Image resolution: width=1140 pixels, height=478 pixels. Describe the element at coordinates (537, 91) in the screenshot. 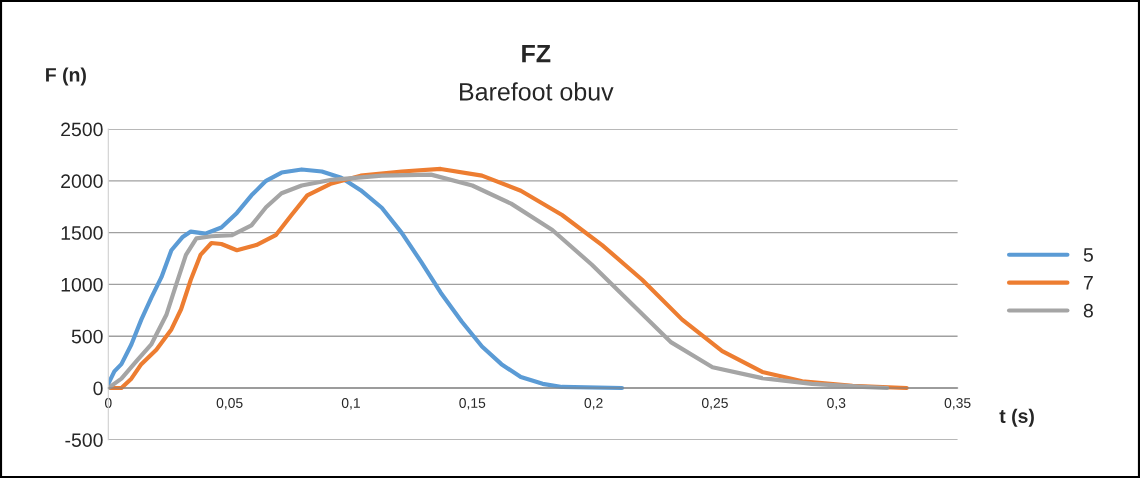

I see `chart-subtitle: Barefoot obuv` at that location.